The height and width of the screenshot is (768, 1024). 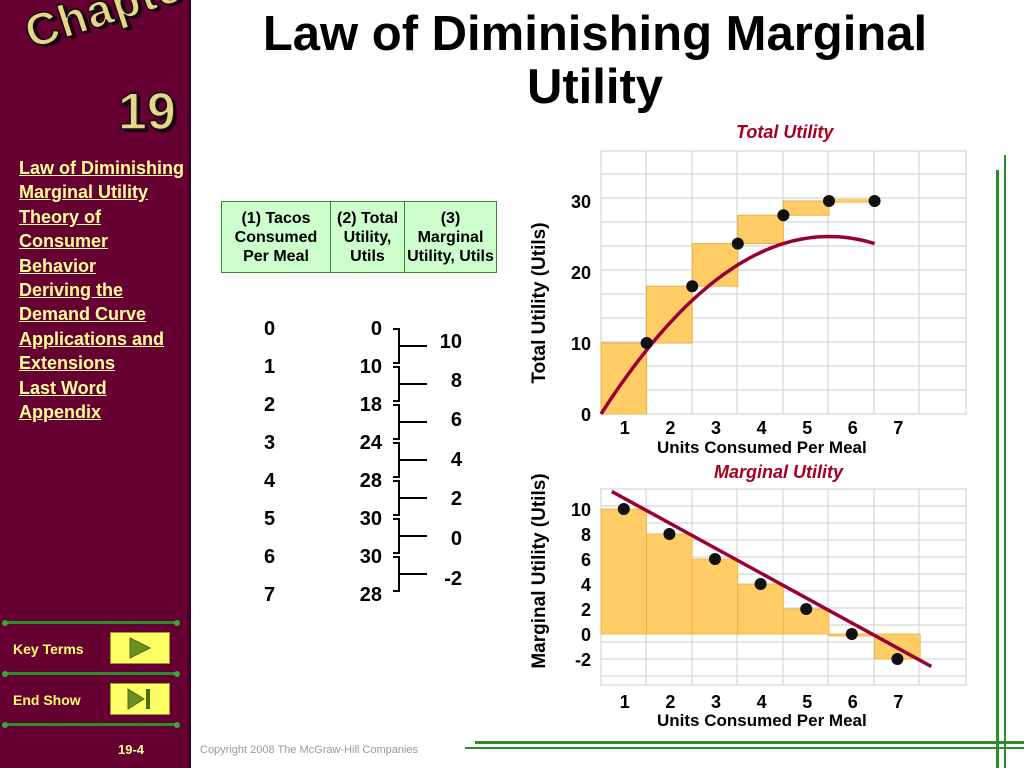 What do you see at coordinates (83, 302) in the screenshot?
I see `nav-link-demand-curve: Deriving the Demand Curve` at bounding box center [83, 302].